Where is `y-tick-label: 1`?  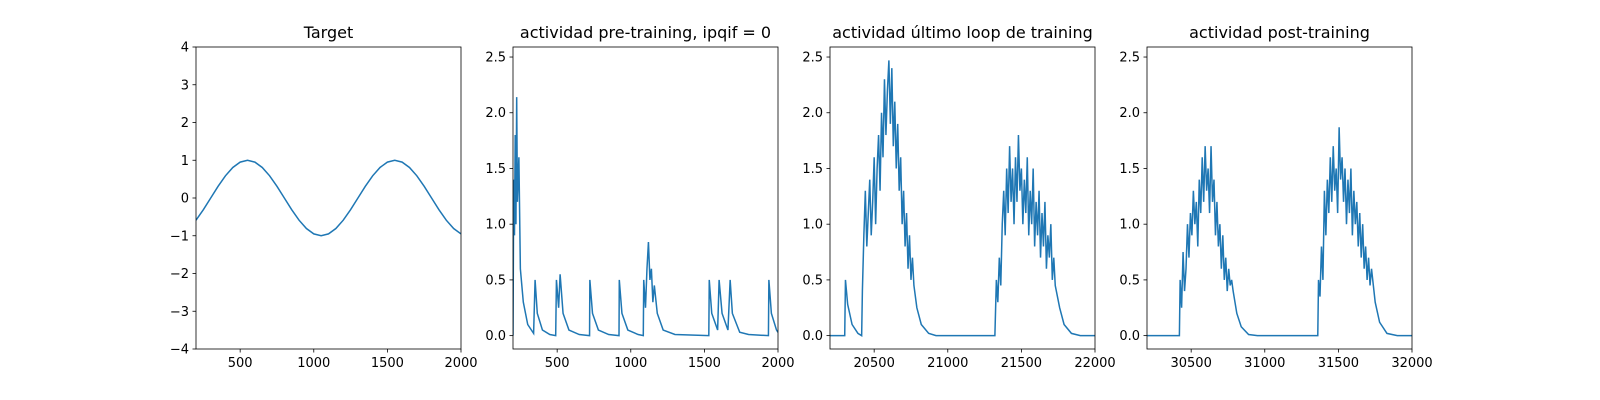
y-tick-label: 1 is located at coordinates (185, 161).